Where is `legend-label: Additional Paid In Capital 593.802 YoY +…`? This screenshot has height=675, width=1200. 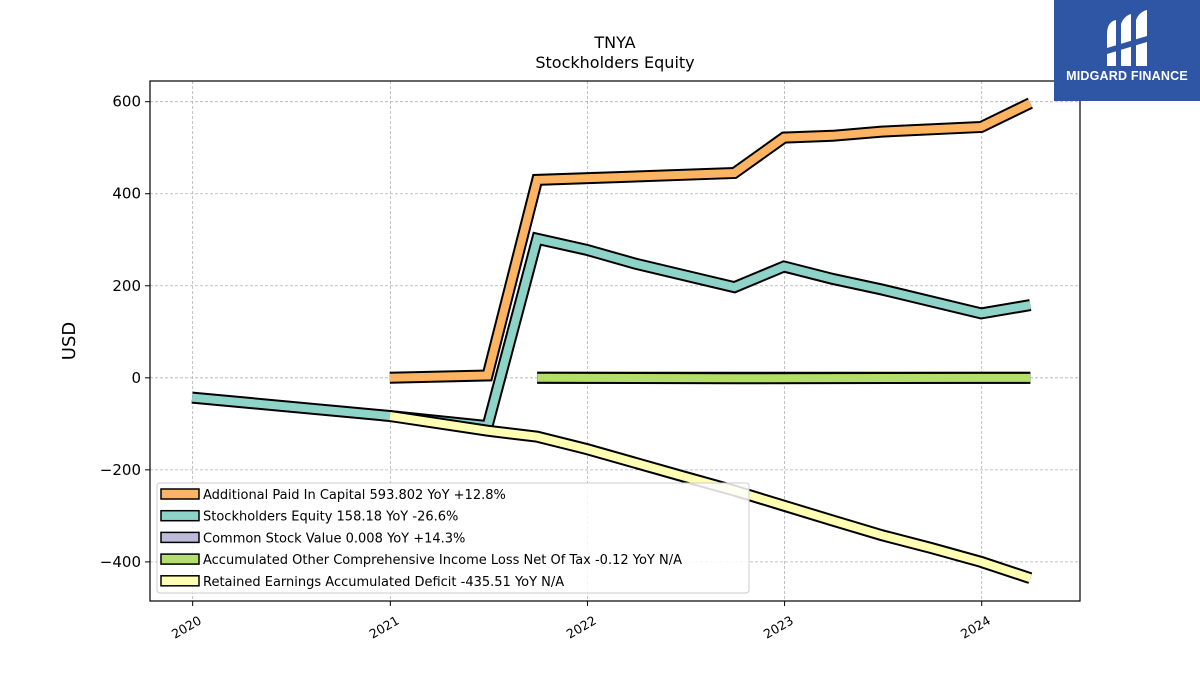 legend-label: Additional Paid In Capital 593.802 YoY +… is located at coordinates (354, 495).